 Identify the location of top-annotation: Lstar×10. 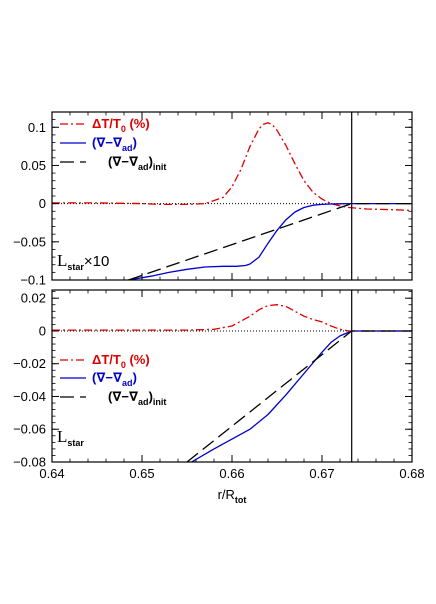
(83, 261).